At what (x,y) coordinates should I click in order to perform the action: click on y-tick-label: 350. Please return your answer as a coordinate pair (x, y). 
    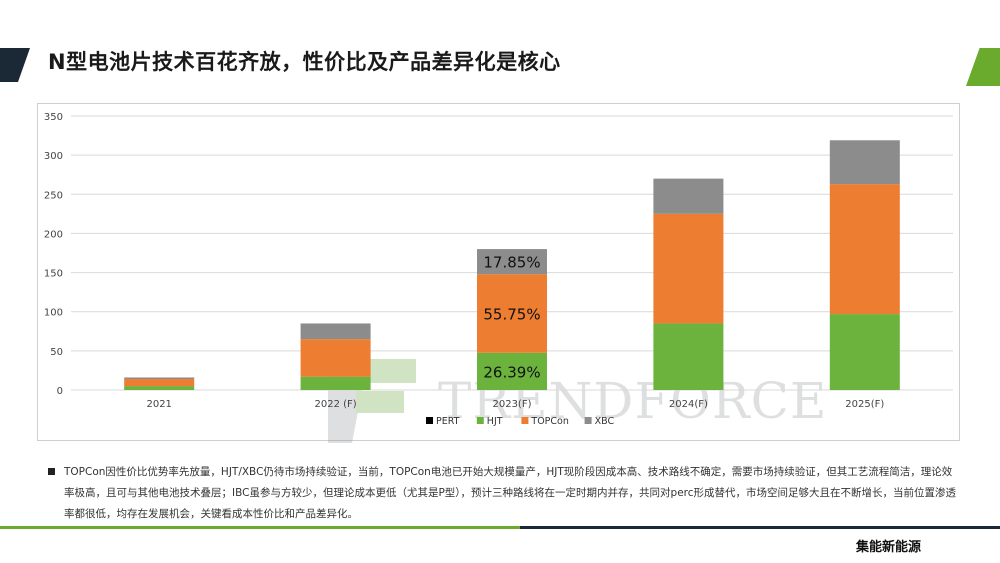
    Looking at the image, I should click on (53, 117).